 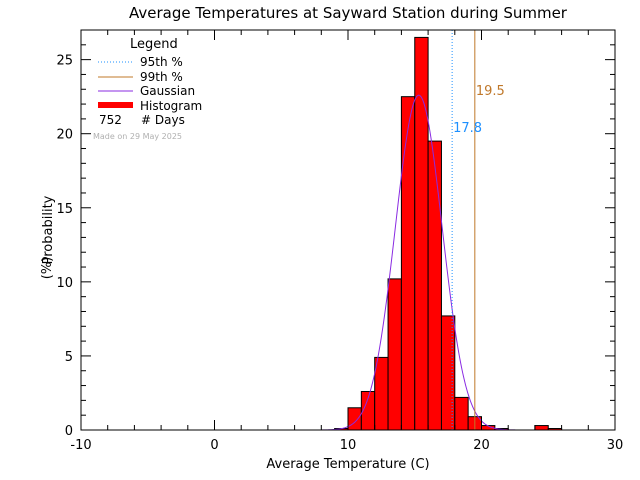 I want to click on legend-days-label: # Days, so click(x=163, y=120).